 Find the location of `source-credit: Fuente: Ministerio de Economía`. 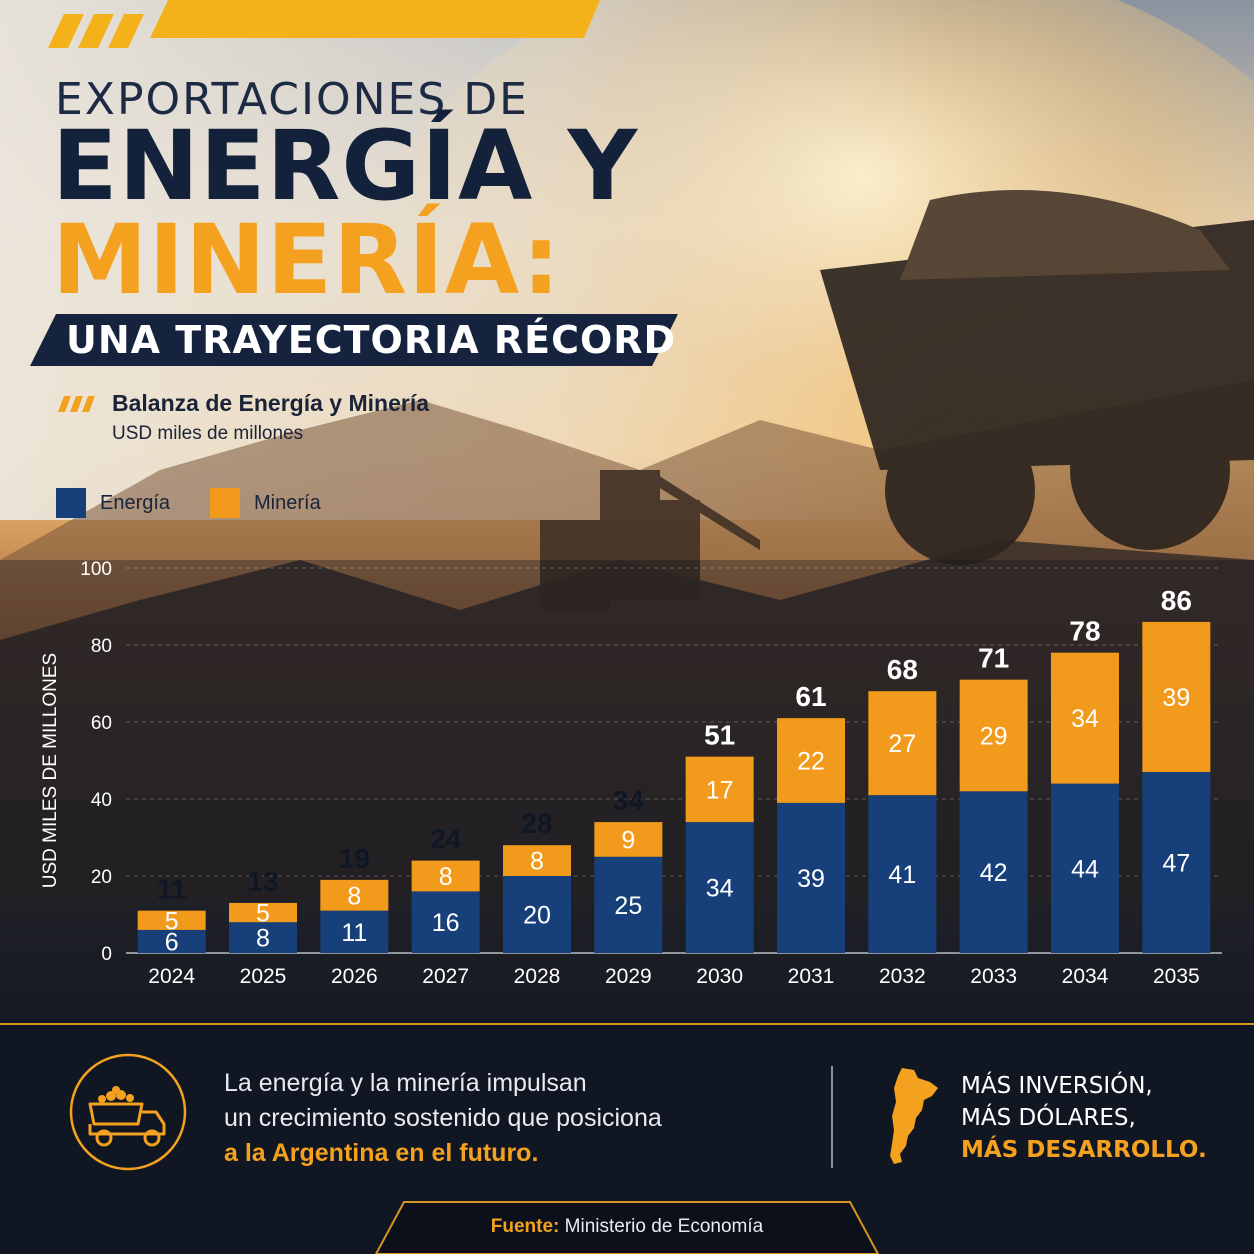

source-credit: Fuente: Ministerio de Economía is located at coordinates (627, 1227).